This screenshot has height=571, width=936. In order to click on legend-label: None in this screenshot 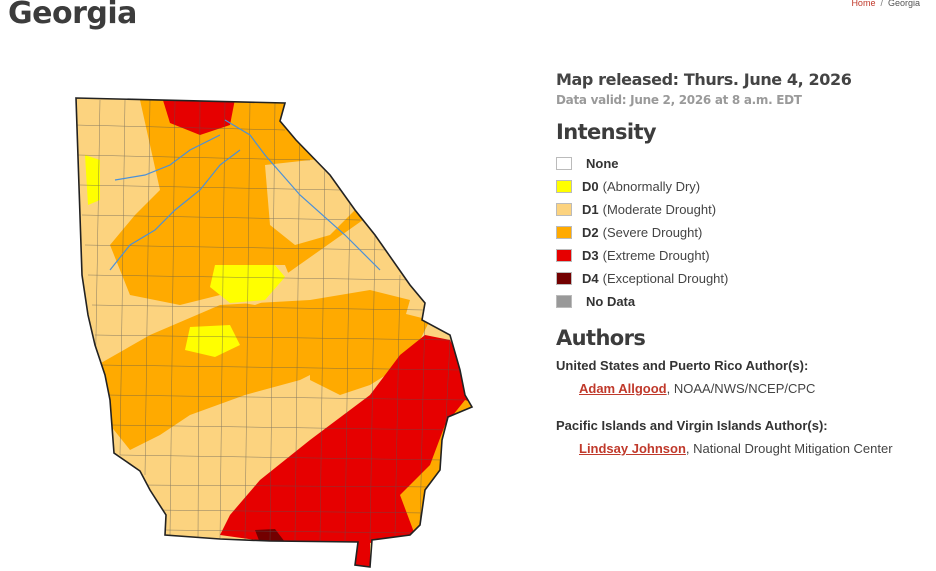, I will do `click(602, 163)`.